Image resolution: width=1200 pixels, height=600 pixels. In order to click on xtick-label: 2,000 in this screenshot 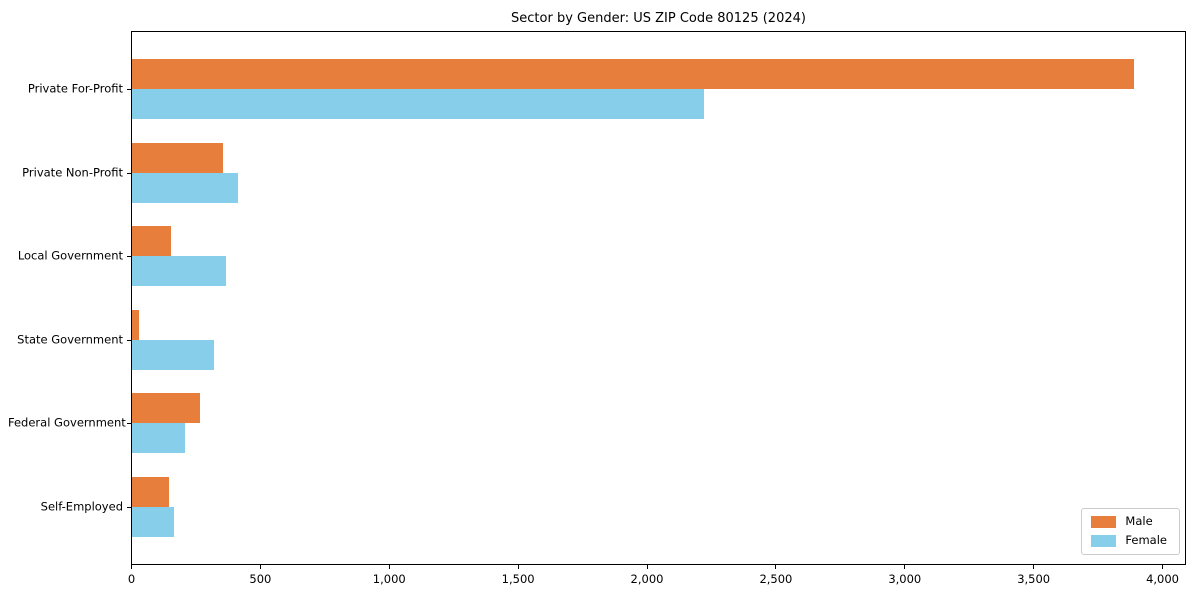, I will do `click(647, 579)`.